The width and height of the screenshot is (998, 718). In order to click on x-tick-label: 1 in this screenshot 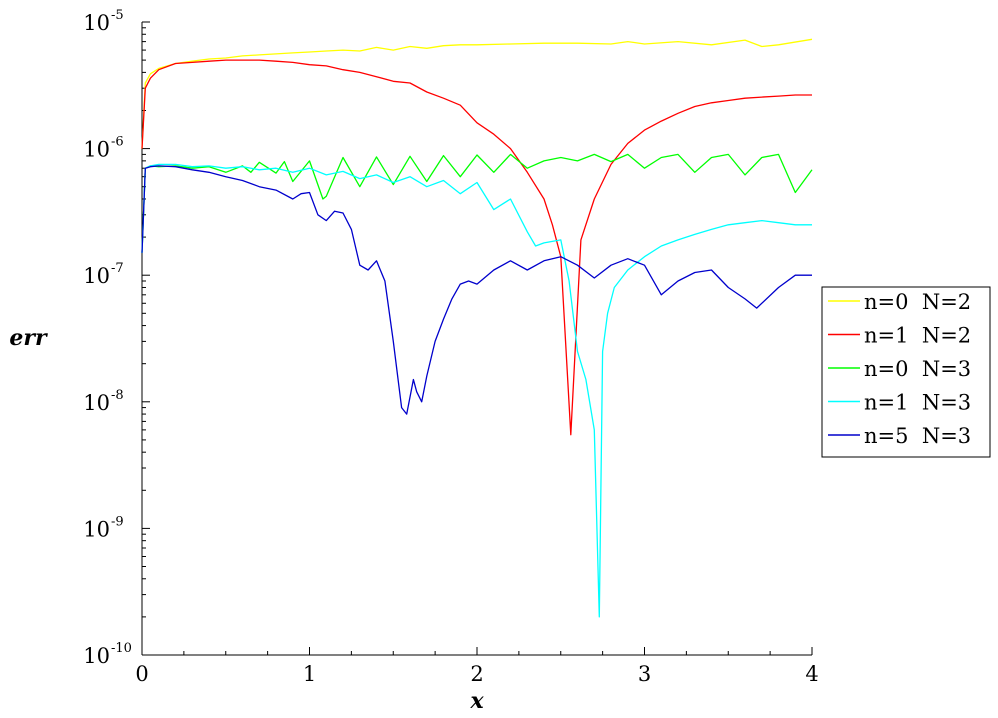, I will do `click(309, 674)`.